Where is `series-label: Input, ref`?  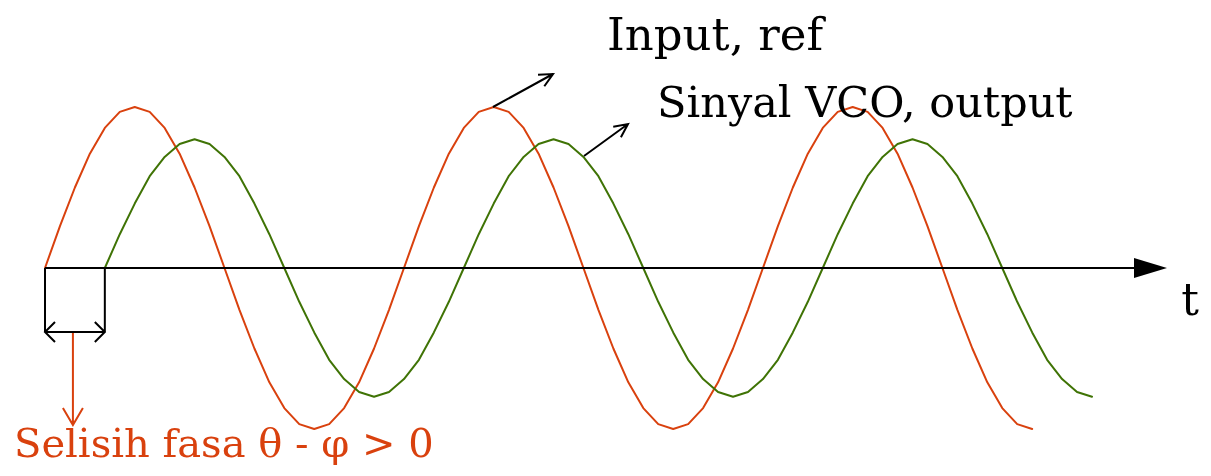
series-label: Input, ref is located at coordinates (717, 34).